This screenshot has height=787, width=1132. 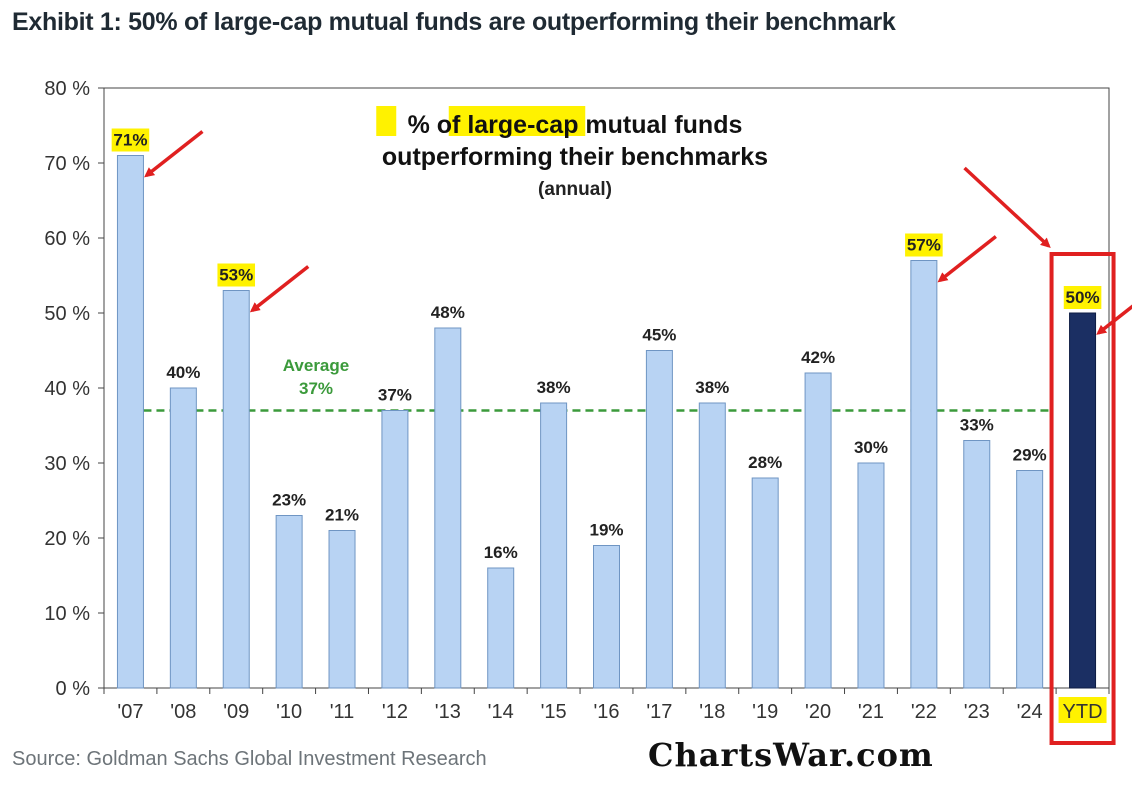 What do you see at coordinates (67, 164) in the screenshot?
I see `y-tick-label: 70 %` at bounding box center [67, 164].